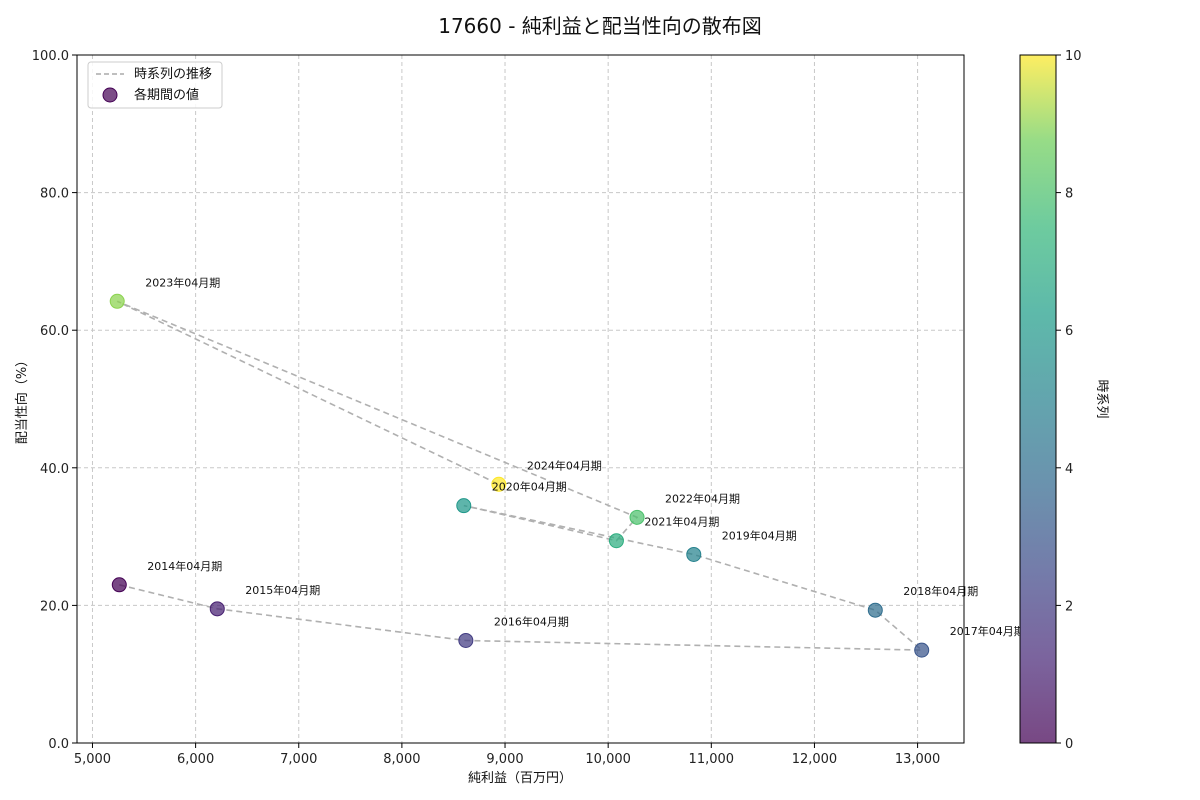 Image resolution: width=1200 pixels, height=800 pixels. I want to click on point-label: 2014年04月期, so click(184, 566).